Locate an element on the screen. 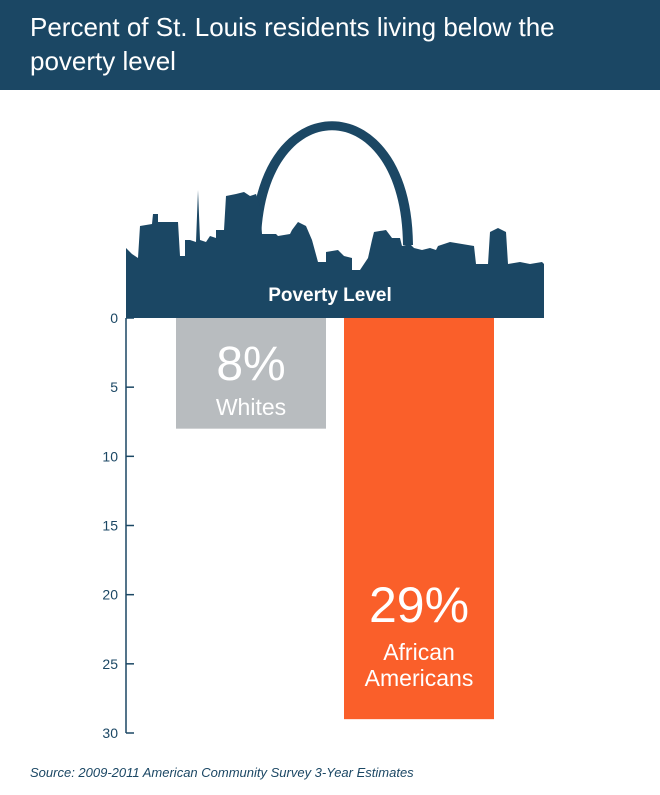 This screenshot has width=660, height=795. data-label: 8% is located at coordinates (250, 364).